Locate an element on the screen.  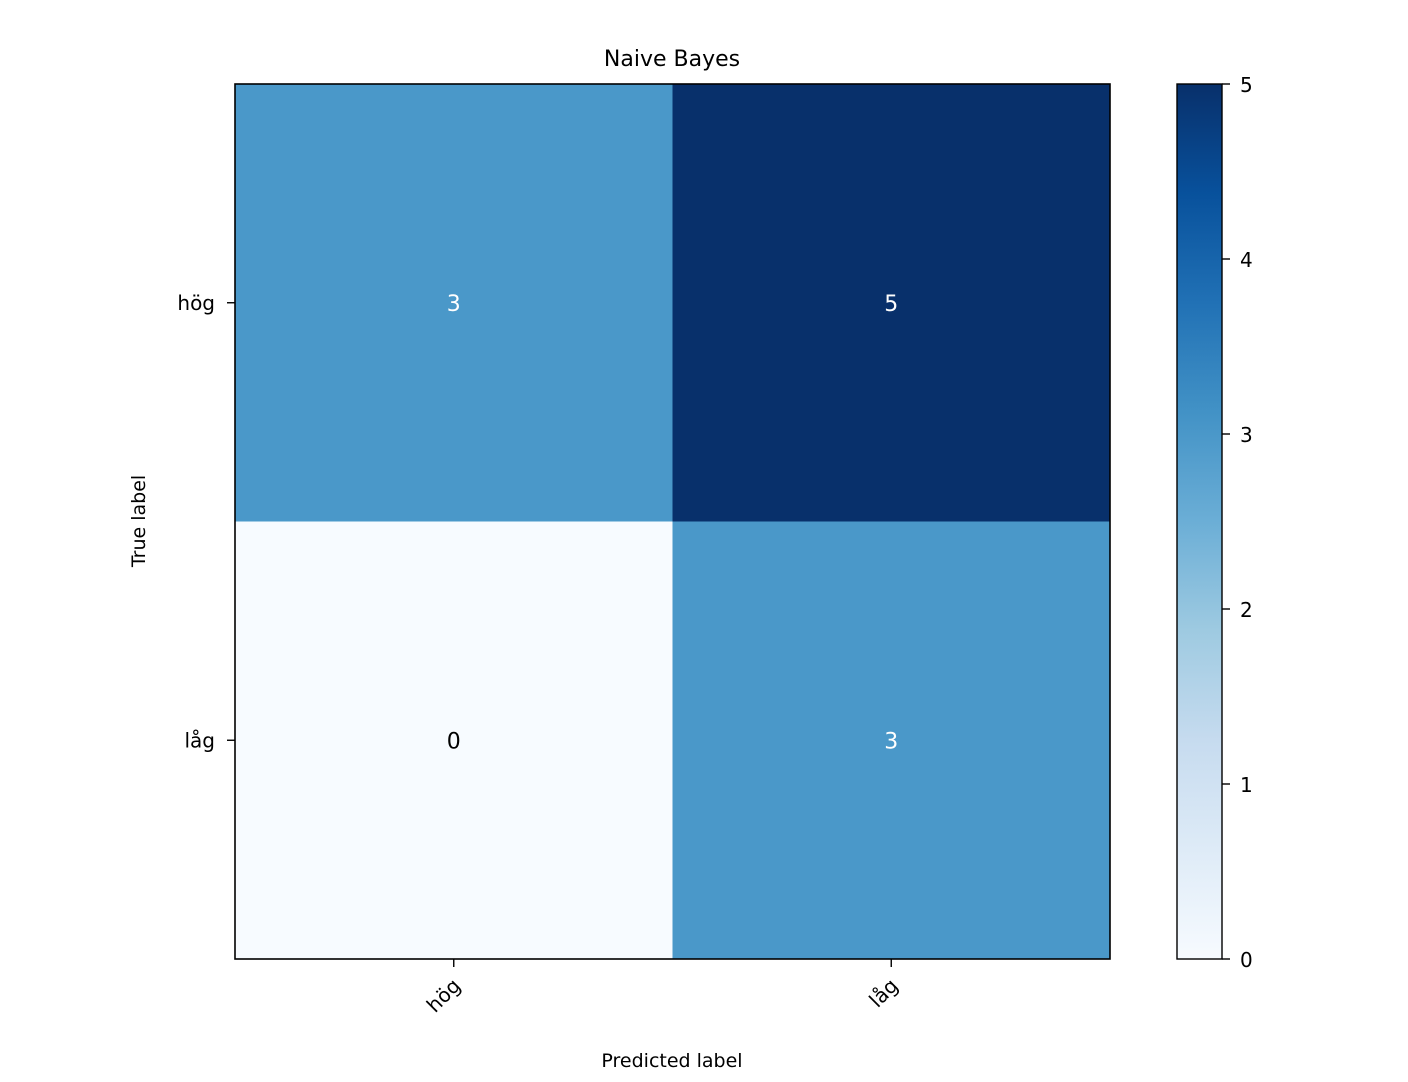
heatmap-cell-labels: 3 5 0 3 is located at coordinates (673, 523).